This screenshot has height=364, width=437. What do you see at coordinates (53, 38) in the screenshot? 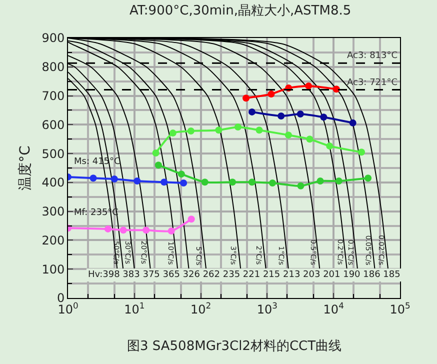
I see `y-tick-label: 900` at bounding box center [53, 38].